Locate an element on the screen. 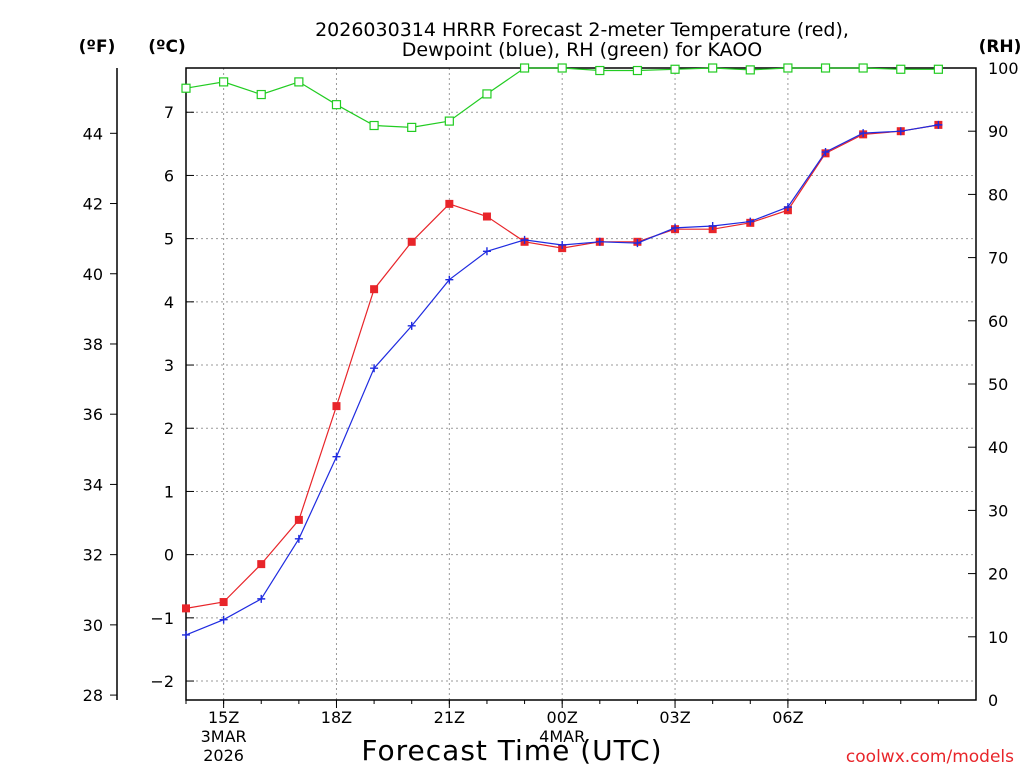 The image size is (1024, 768). celsius-unit-label: (ºC) is located at coordinates (167, 47).